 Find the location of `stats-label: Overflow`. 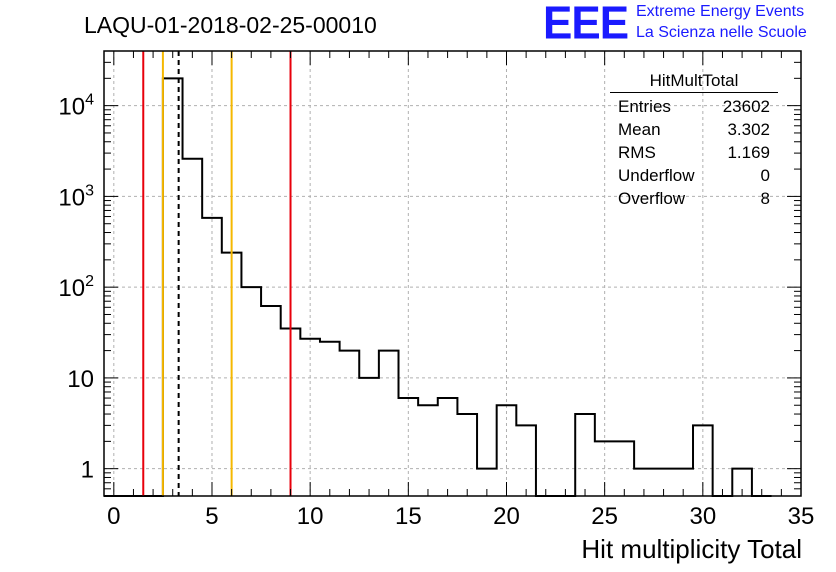

stats-label: Overflow is located at coordinates (652, 198).